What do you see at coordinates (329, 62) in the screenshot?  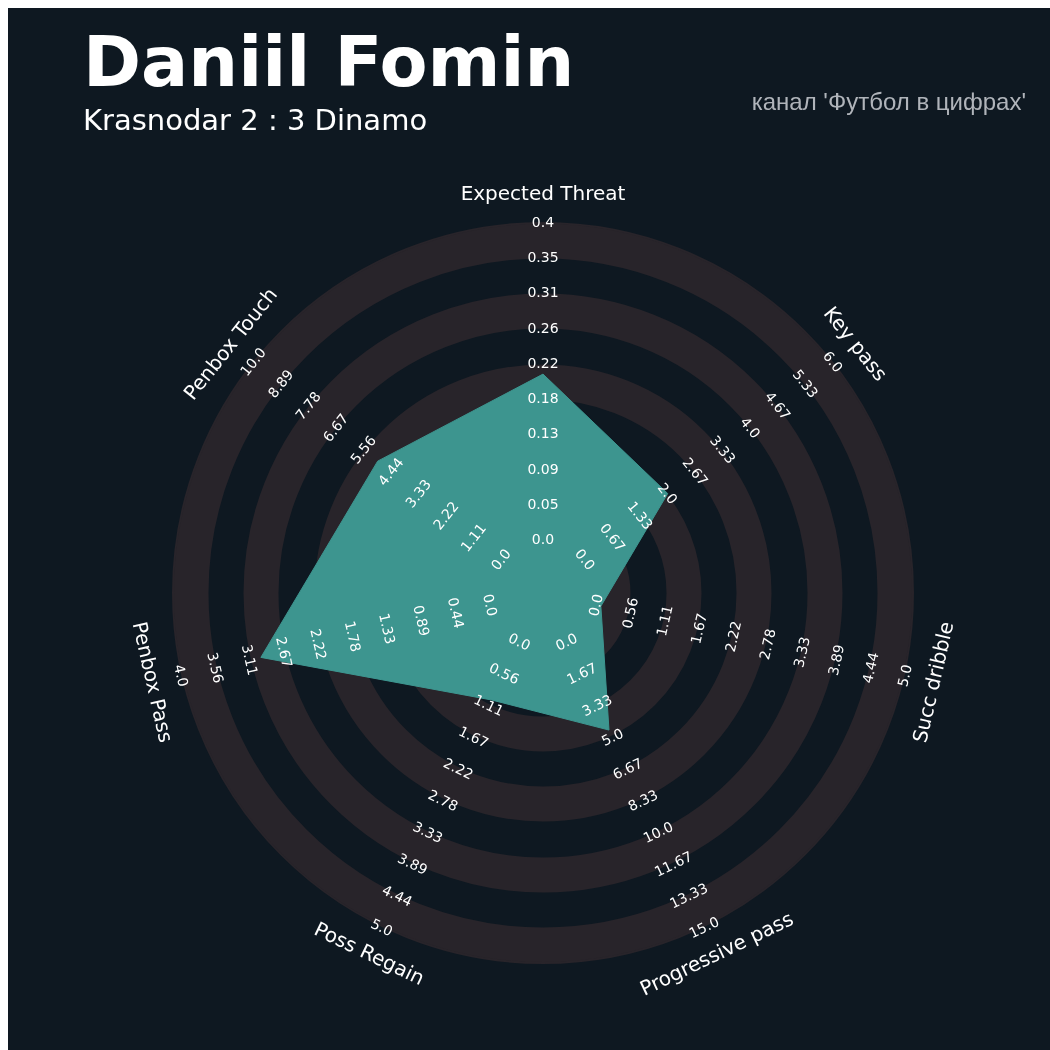 I see `chart-title: Daniil Fomin` at bounding box center [329, 62].